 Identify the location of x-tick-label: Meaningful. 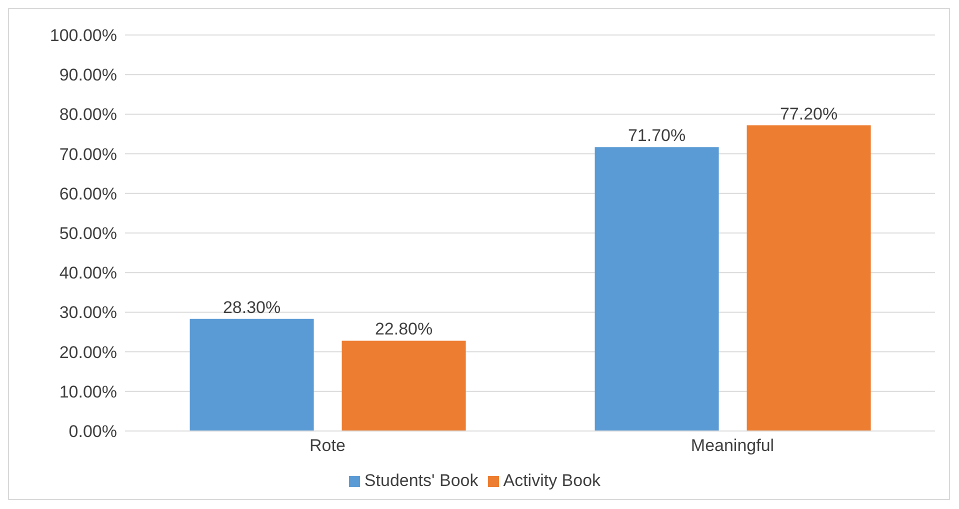
(732, 446).